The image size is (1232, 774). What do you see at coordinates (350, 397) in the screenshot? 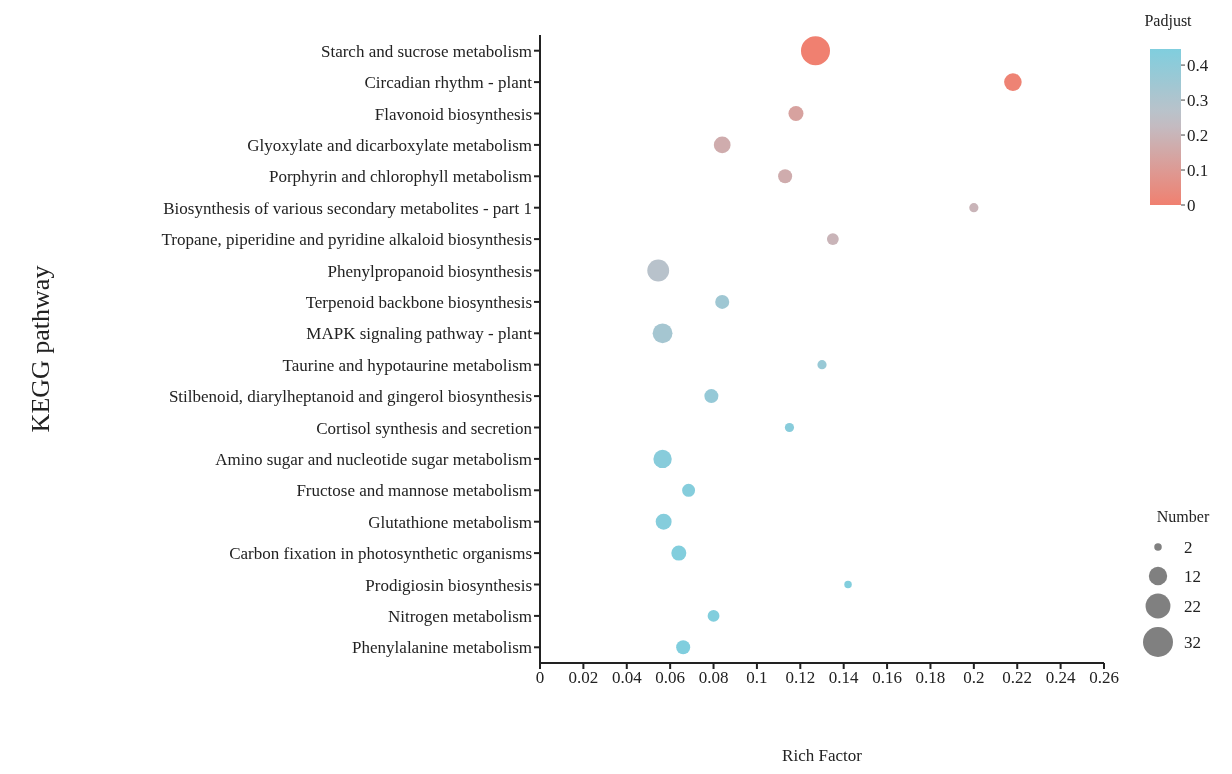
I see `y-tick-label: Stilbenoid, diarylheptanoid and gingerol biosynthesis` at bounding box center [350, 397].